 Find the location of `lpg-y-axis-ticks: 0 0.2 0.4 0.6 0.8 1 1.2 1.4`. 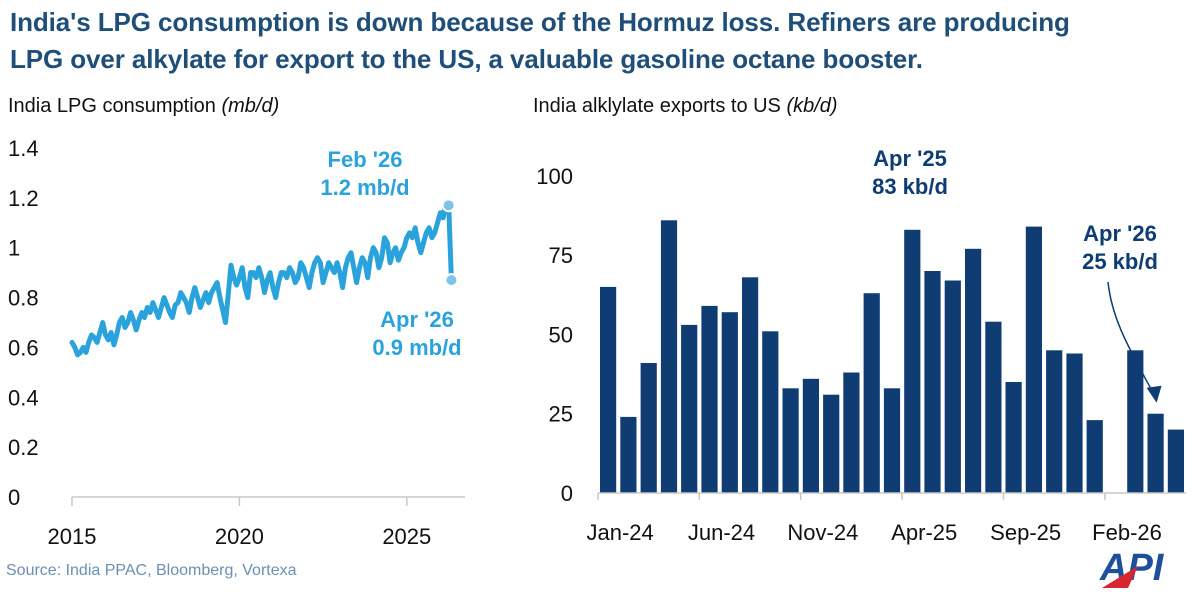

lpg-y-axis-ticks: 0 0.2 0.4 0.6 0.8 1 1.2 1.4 is located at coordinates (23, 323).